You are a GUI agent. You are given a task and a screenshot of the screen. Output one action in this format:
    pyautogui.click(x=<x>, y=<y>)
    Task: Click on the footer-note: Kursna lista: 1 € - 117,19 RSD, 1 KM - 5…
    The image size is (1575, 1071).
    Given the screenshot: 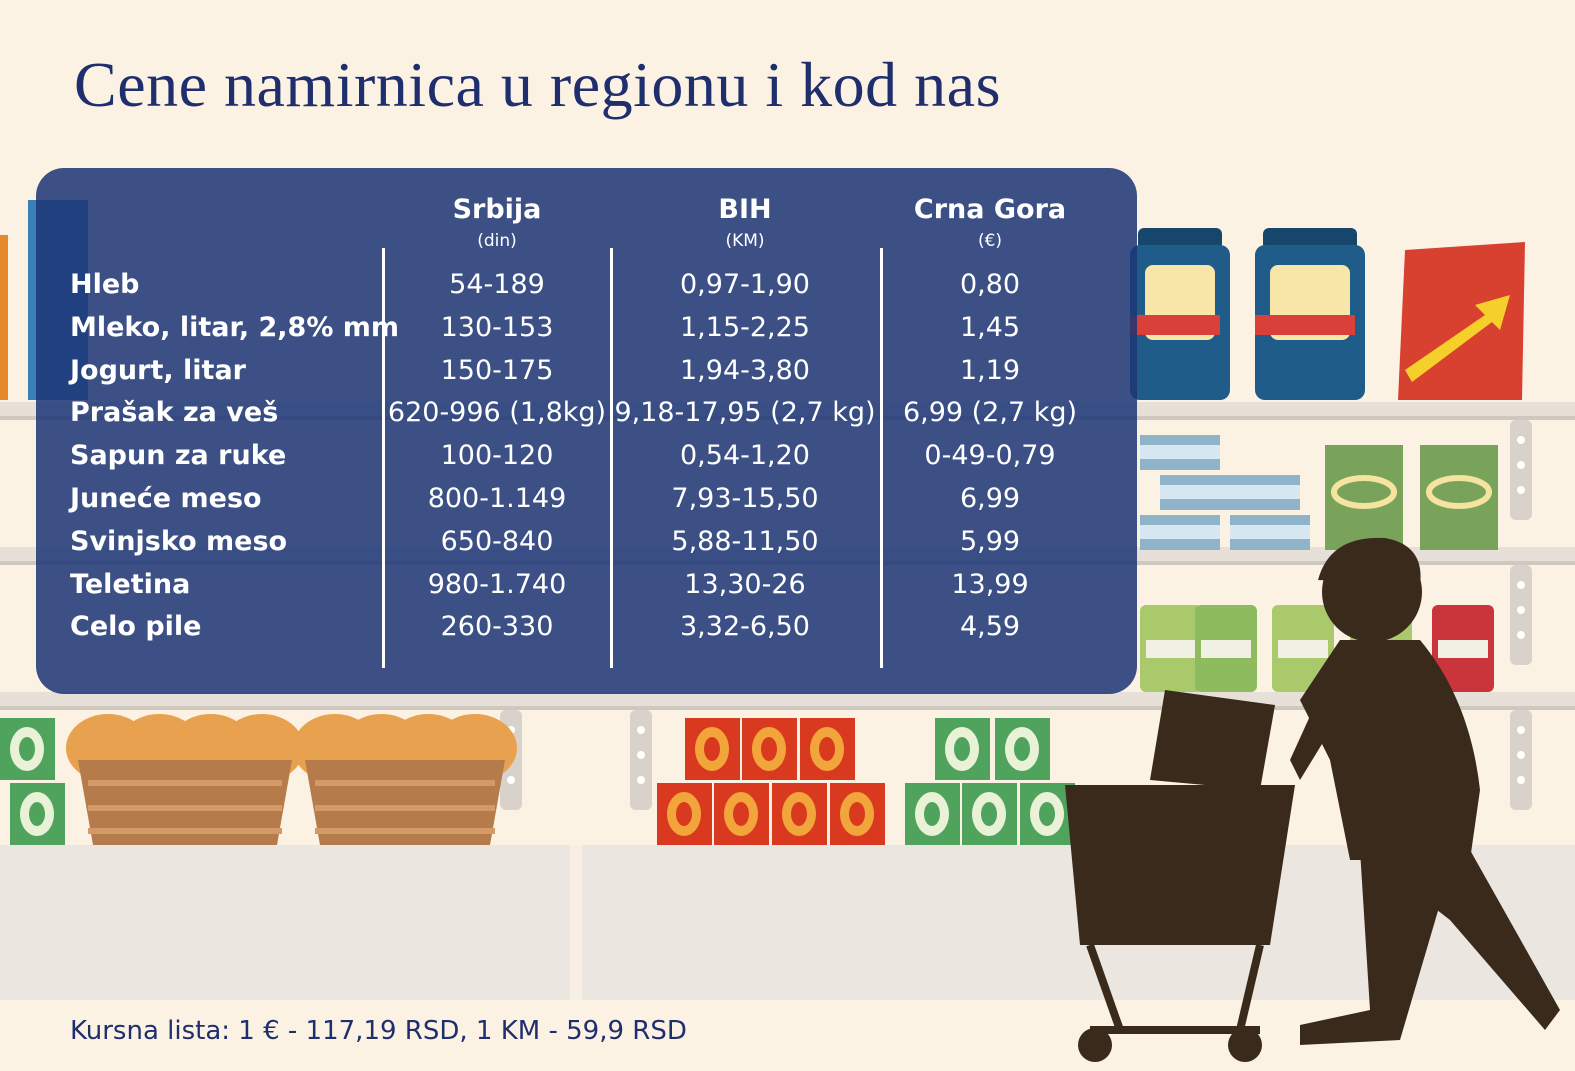 What is the action you would take?
    pyautogui.click(x=378, y=1031)
    